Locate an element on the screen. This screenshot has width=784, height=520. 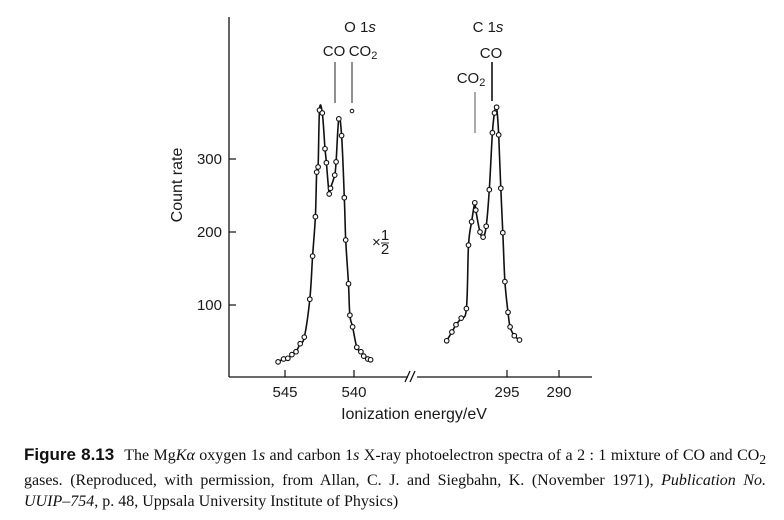
scale-times: × is located at coordinates (376, 242).